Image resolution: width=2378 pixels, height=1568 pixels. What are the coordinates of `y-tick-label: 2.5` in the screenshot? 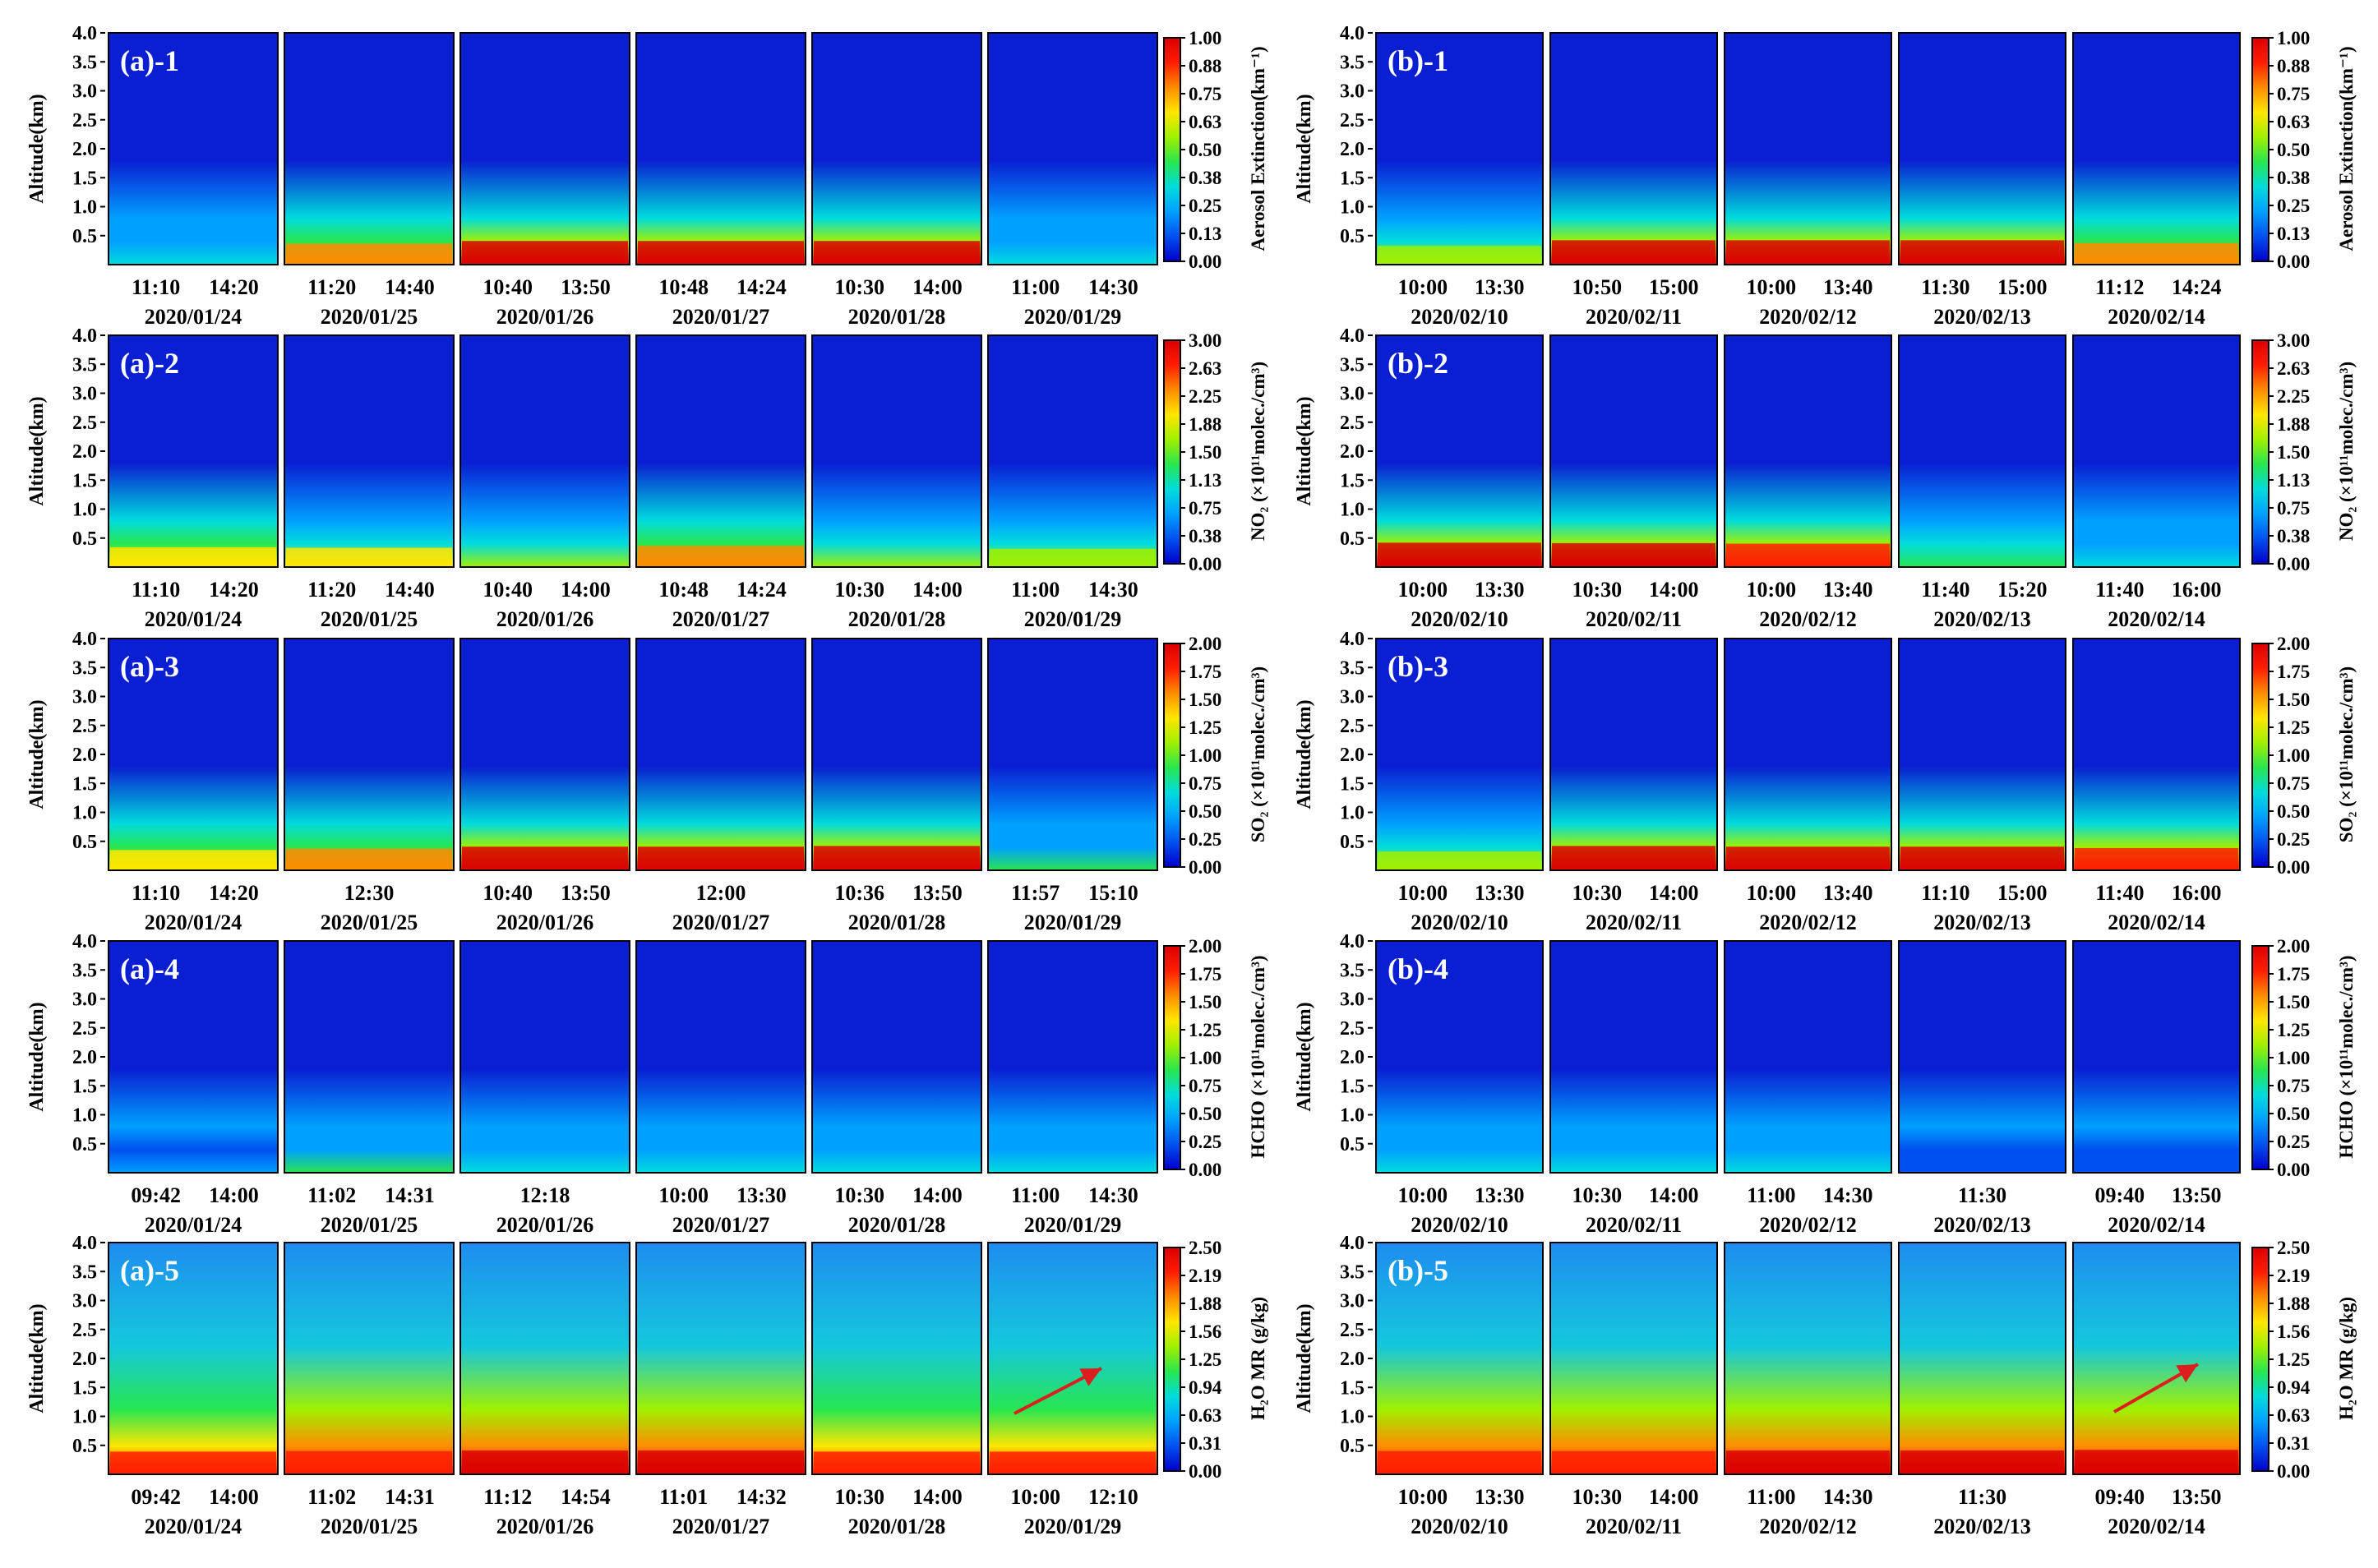 It's located at (84, 120).